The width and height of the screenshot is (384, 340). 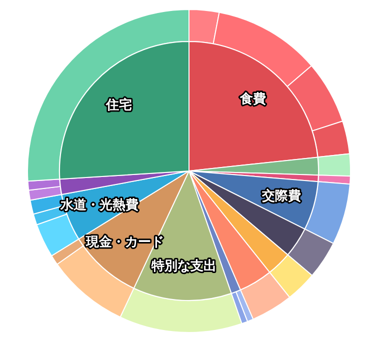 What do you see at coordinates (118, 104) in the screenshot?
I see `slice-label: 住宅` at bounding box center [118, 104].